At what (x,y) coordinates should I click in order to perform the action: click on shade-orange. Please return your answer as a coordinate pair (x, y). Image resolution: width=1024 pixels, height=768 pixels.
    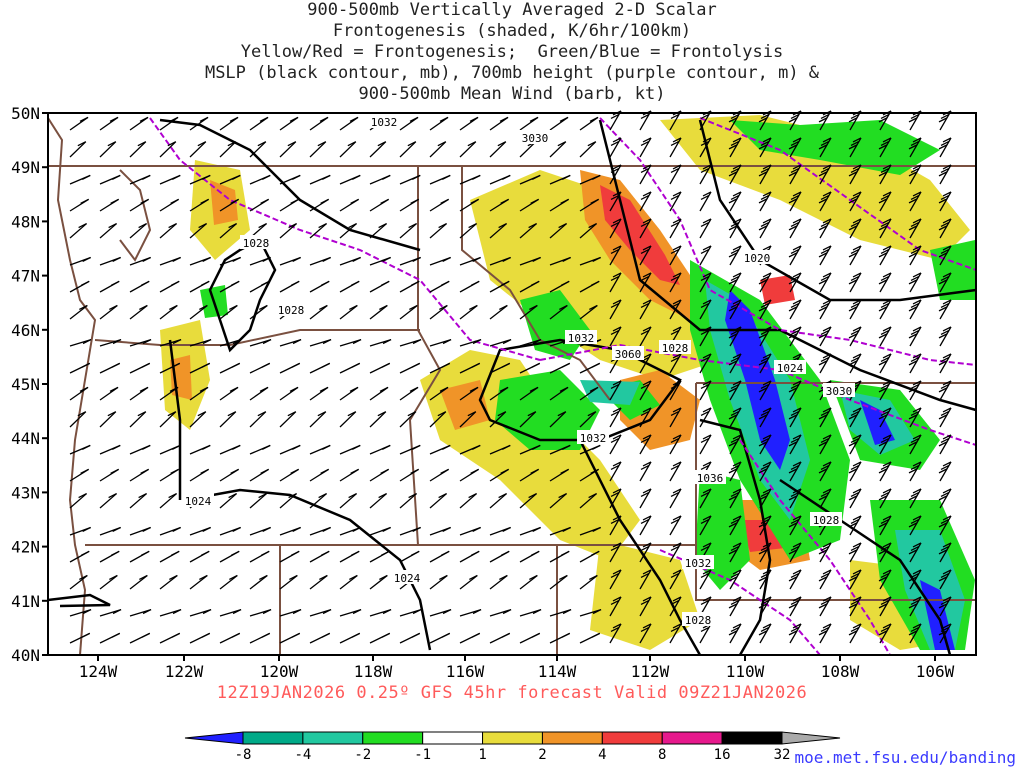
    Looking at the image, I should click on (224, 202).